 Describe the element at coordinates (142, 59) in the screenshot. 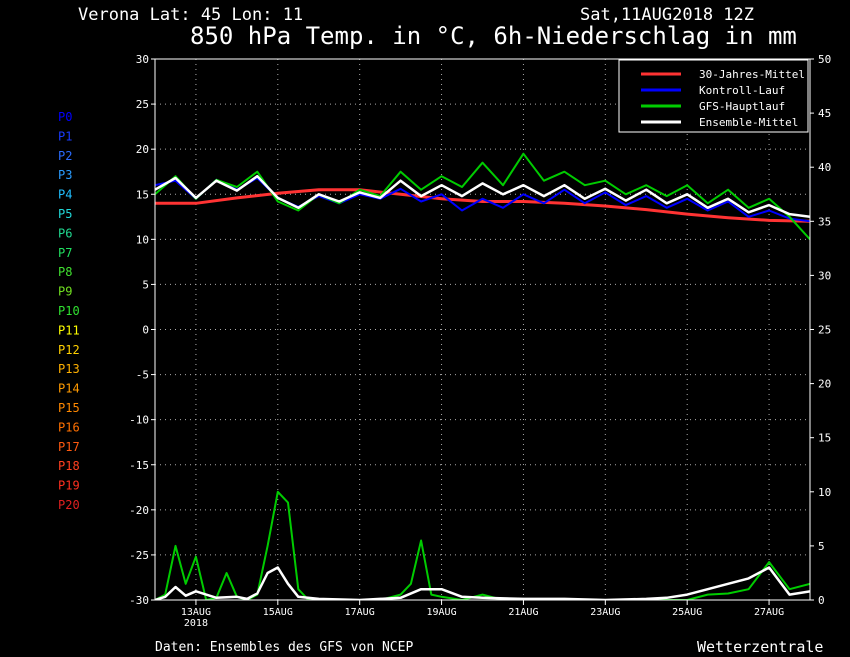

I see `y-left-tick-label: 30` at that location.